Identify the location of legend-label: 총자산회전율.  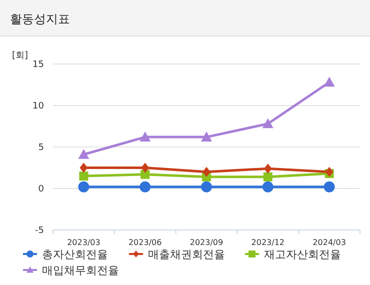
(75, 254).